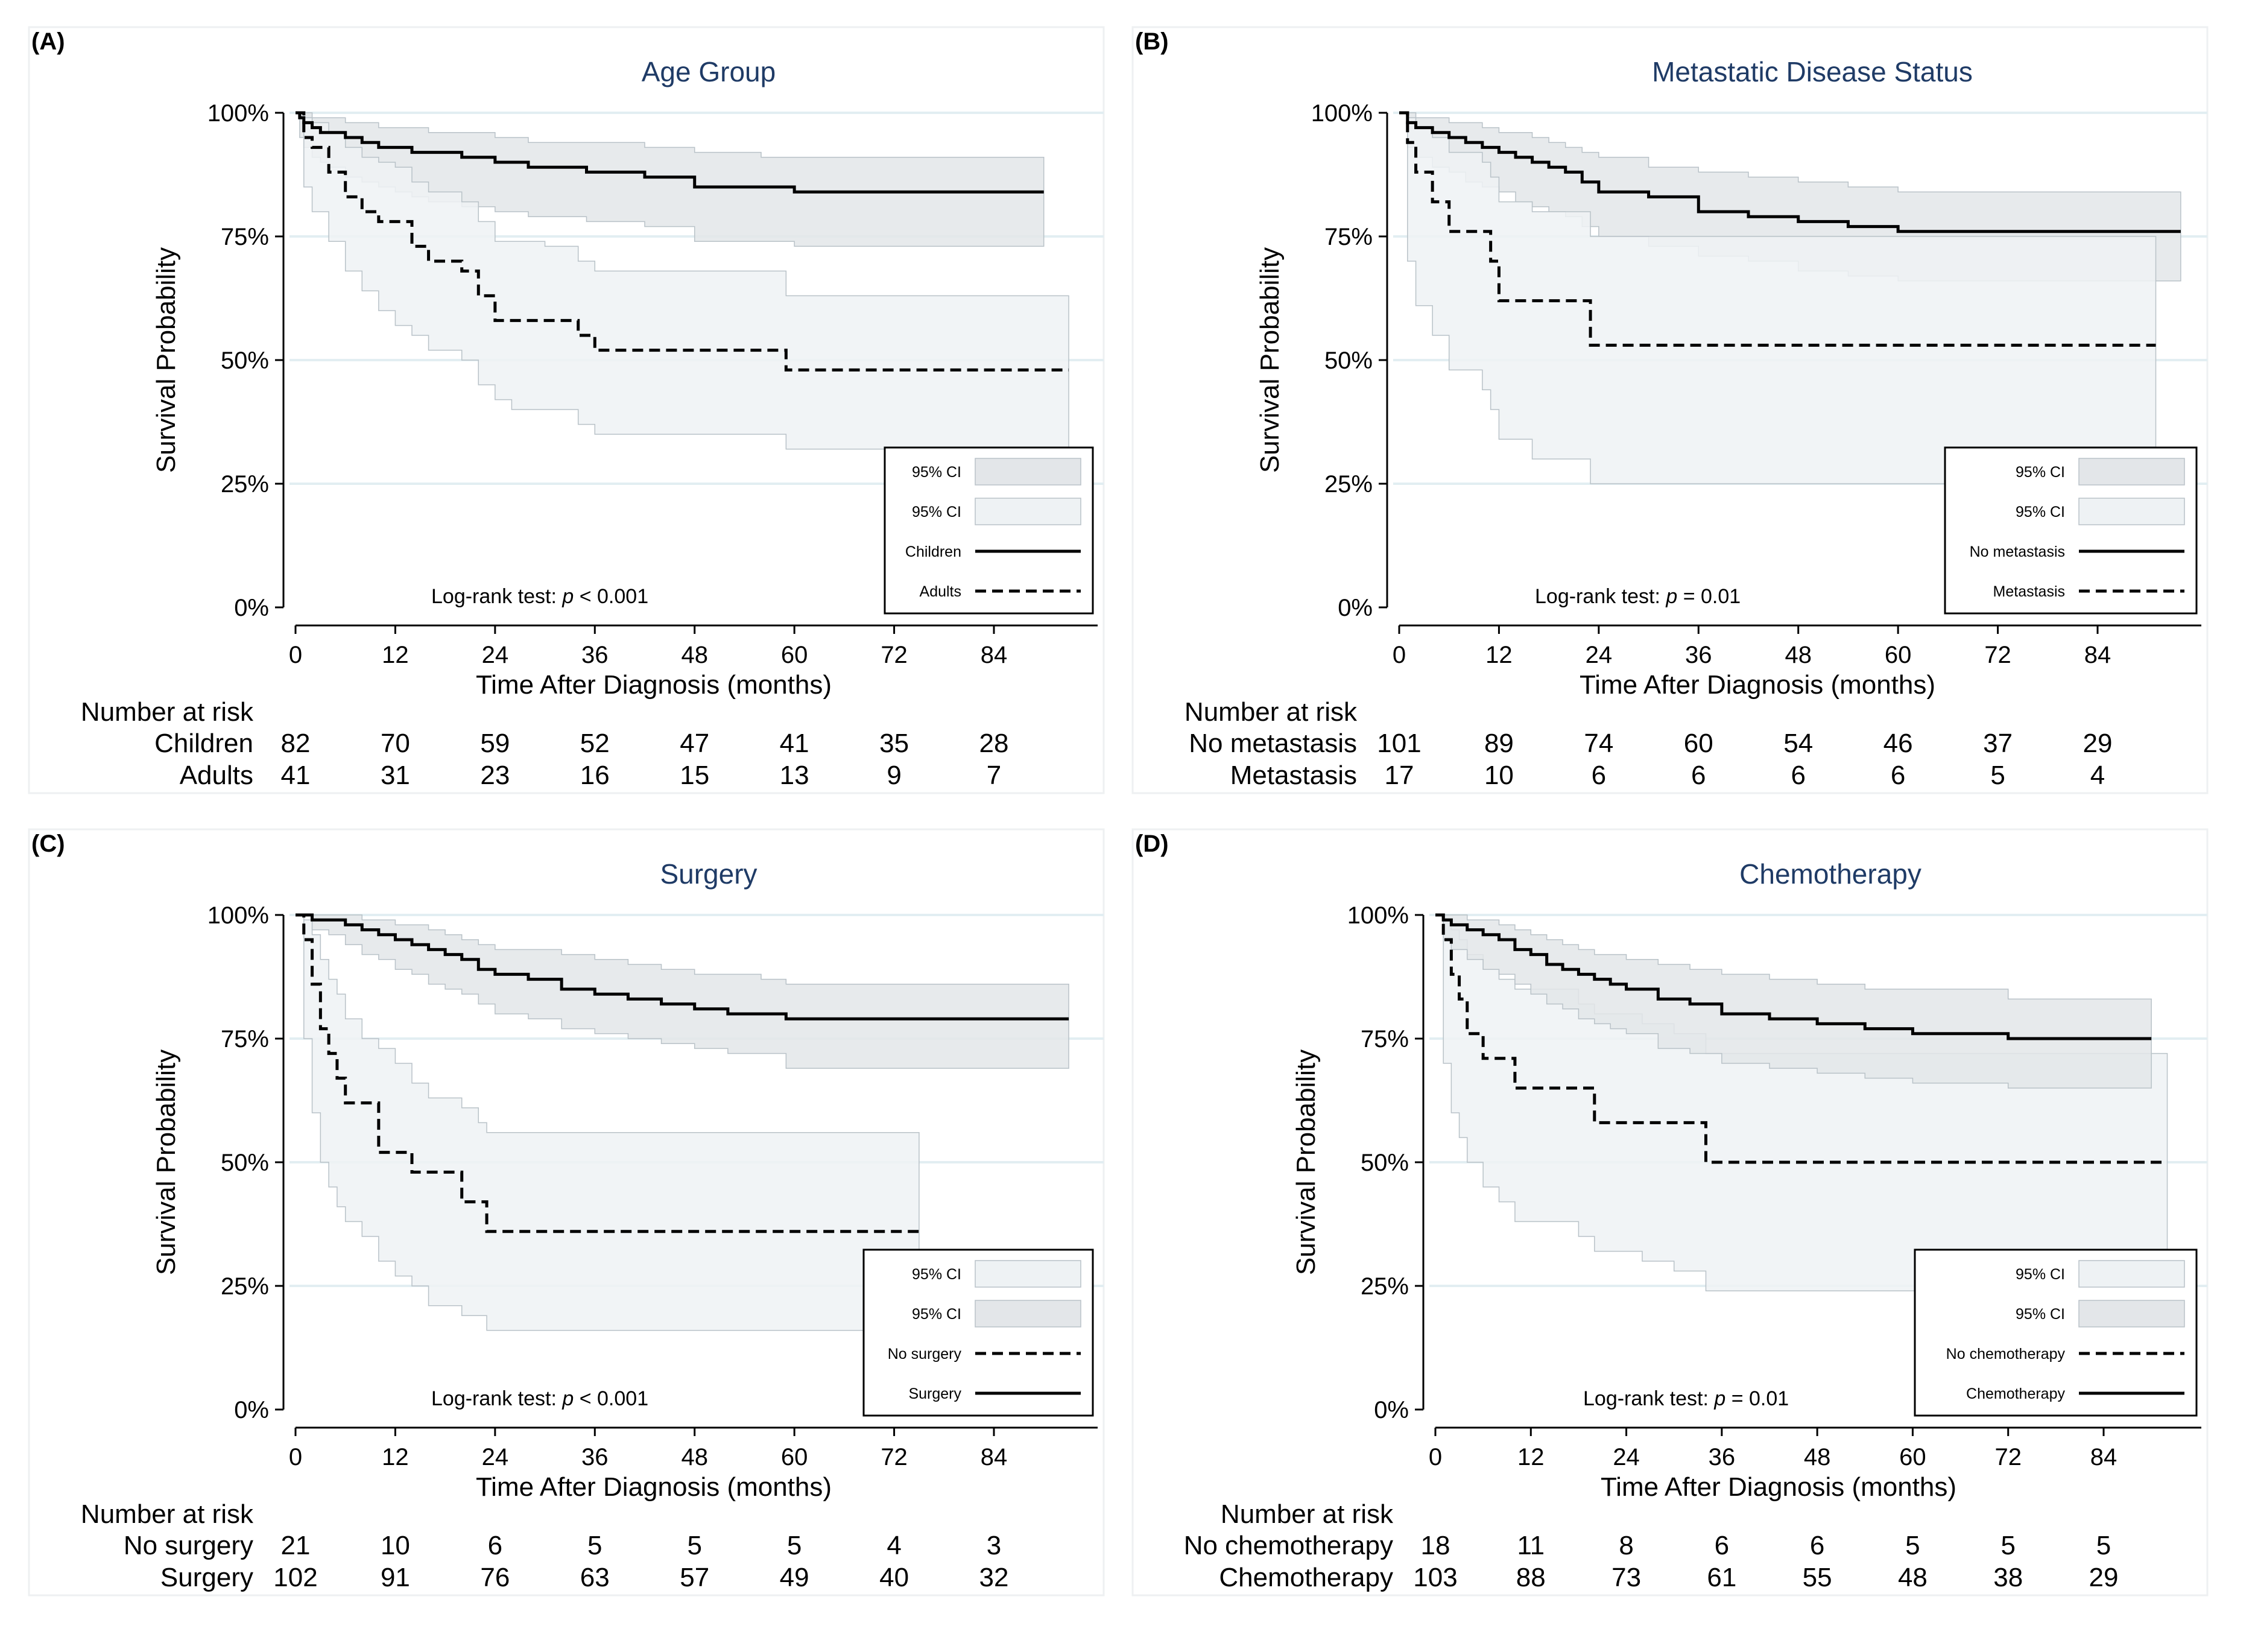 Image resolution: width=2255 pixels, height=1652 pixels. Describe the element at coordinates (1790, 172) in the screenshot. I see `curve-no-metastasis` at that location.